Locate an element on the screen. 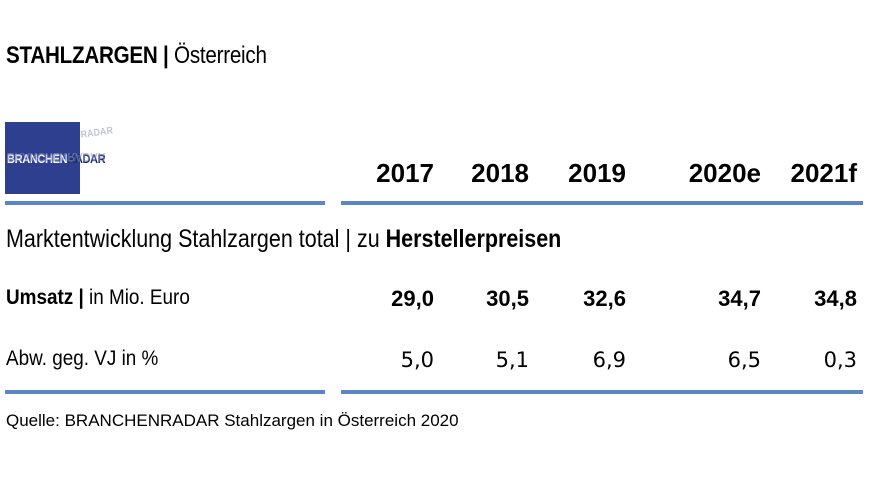  cell-abw-2020e: 6,5 is located at coordinates (744, 360).